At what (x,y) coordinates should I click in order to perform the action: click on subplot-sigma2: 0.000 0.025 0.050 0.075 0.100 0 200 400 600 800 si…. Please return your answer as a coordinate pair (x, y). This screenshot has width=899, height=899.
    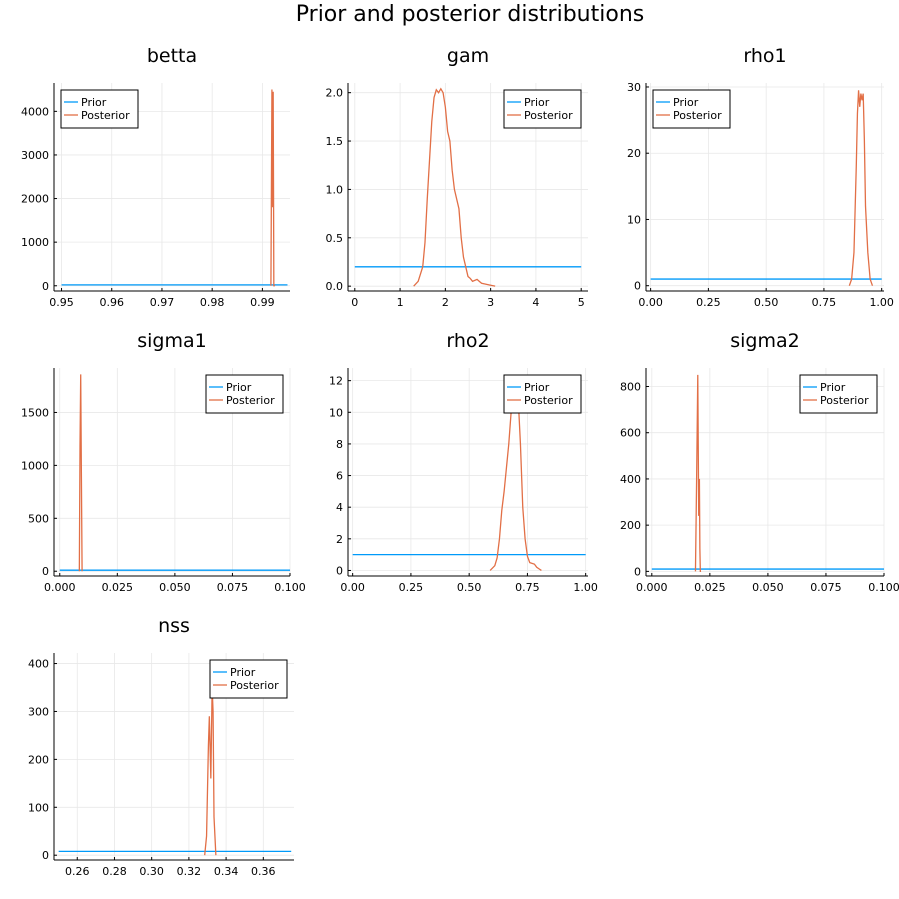
    Looking at the image, I should click on (759, 462).